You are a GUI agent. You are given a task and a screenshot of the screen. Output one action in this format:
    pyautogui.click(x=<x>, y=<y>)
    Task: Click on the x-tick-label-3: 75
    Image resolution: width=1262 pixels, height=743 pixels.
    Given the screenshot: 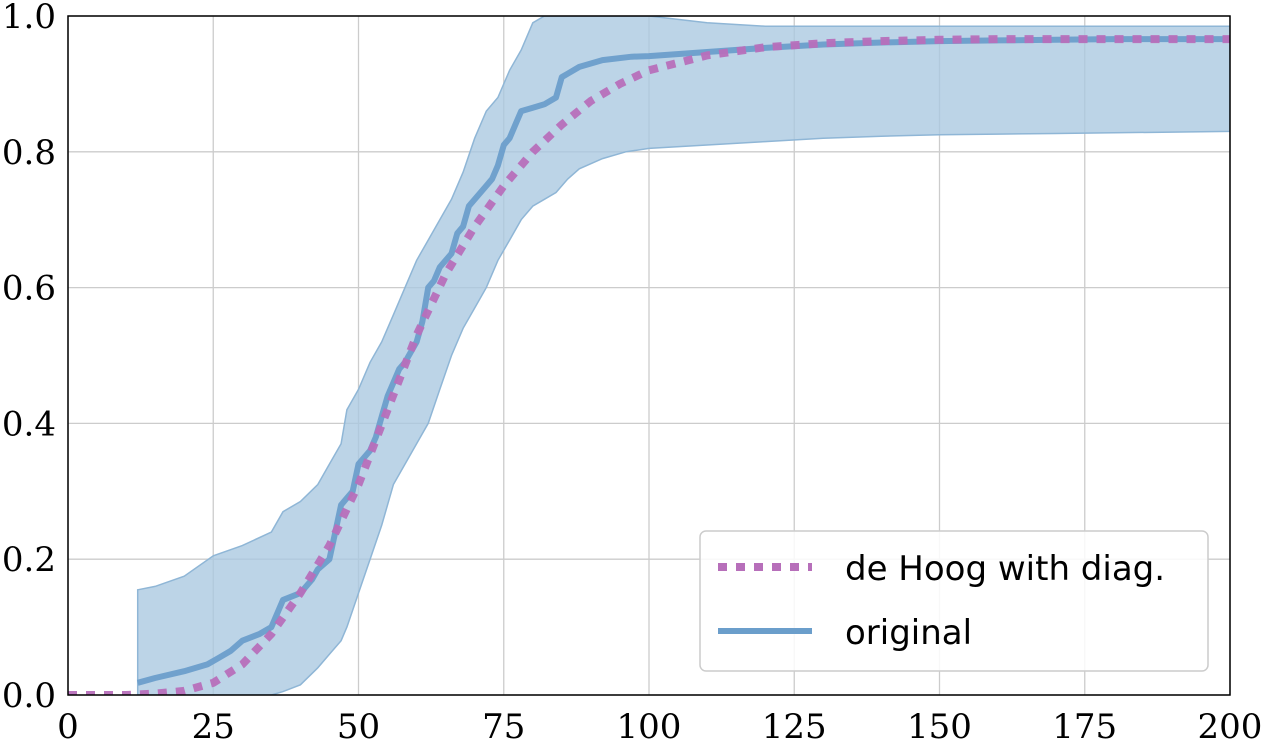 What is the action you would take?
    pyautogui.click(x=503, y=725)
    